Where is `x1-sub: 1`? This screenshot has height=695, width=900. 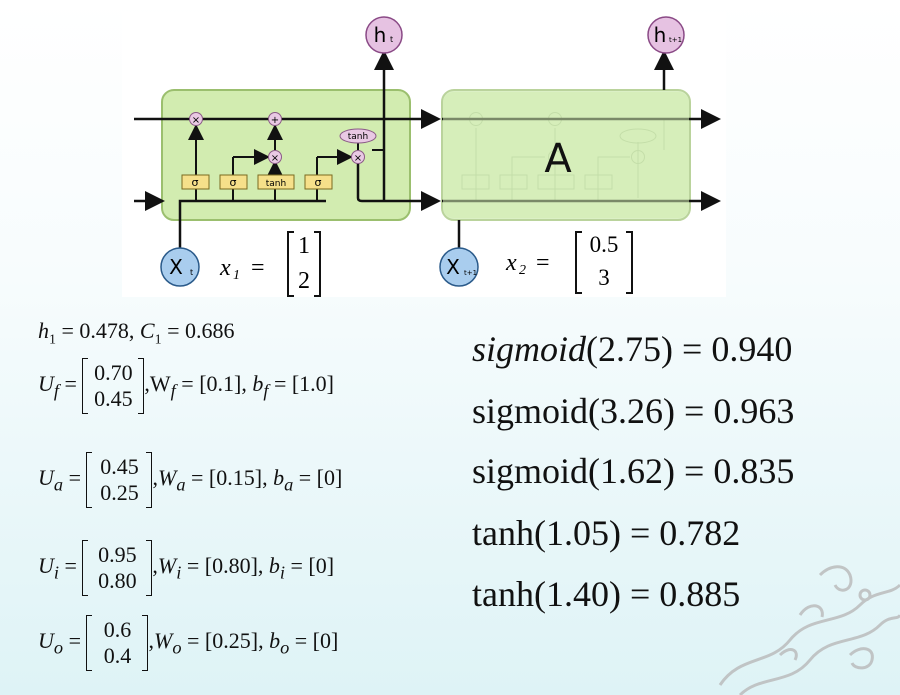 x1-sub: 1 is located at coordinates (236, 275).